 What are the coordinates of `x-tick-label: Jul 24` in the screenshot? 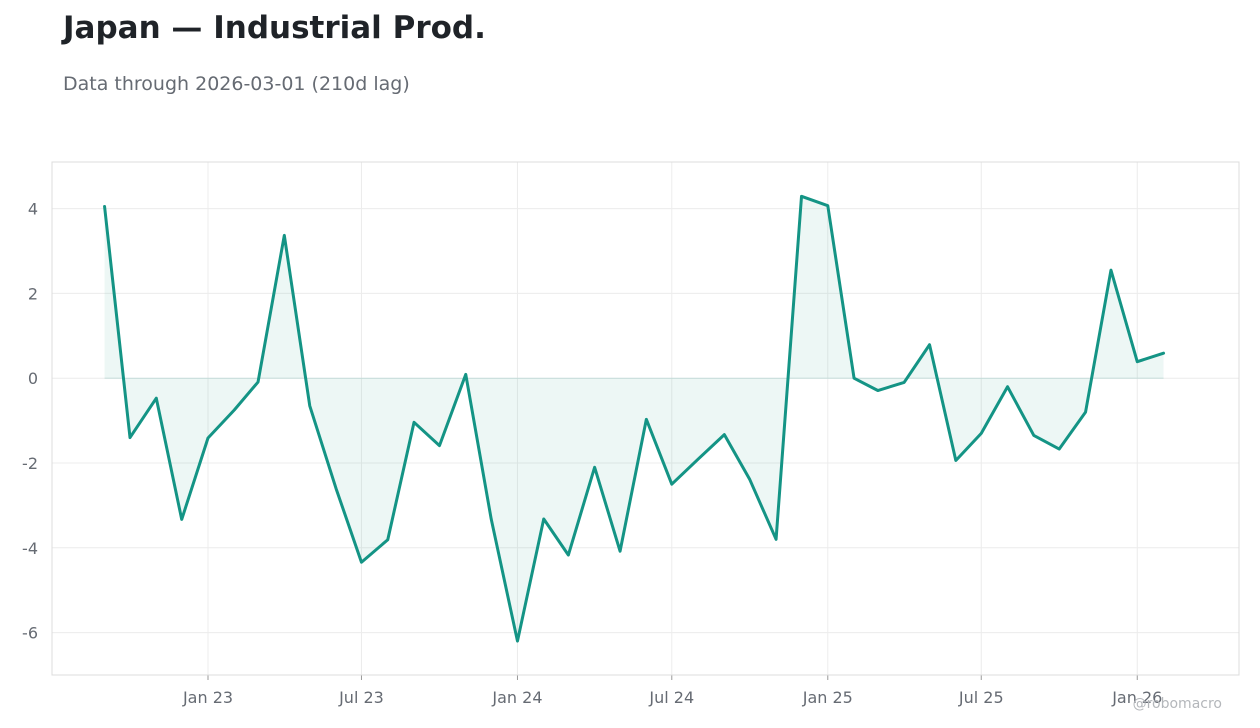 It's located at (671, 697).